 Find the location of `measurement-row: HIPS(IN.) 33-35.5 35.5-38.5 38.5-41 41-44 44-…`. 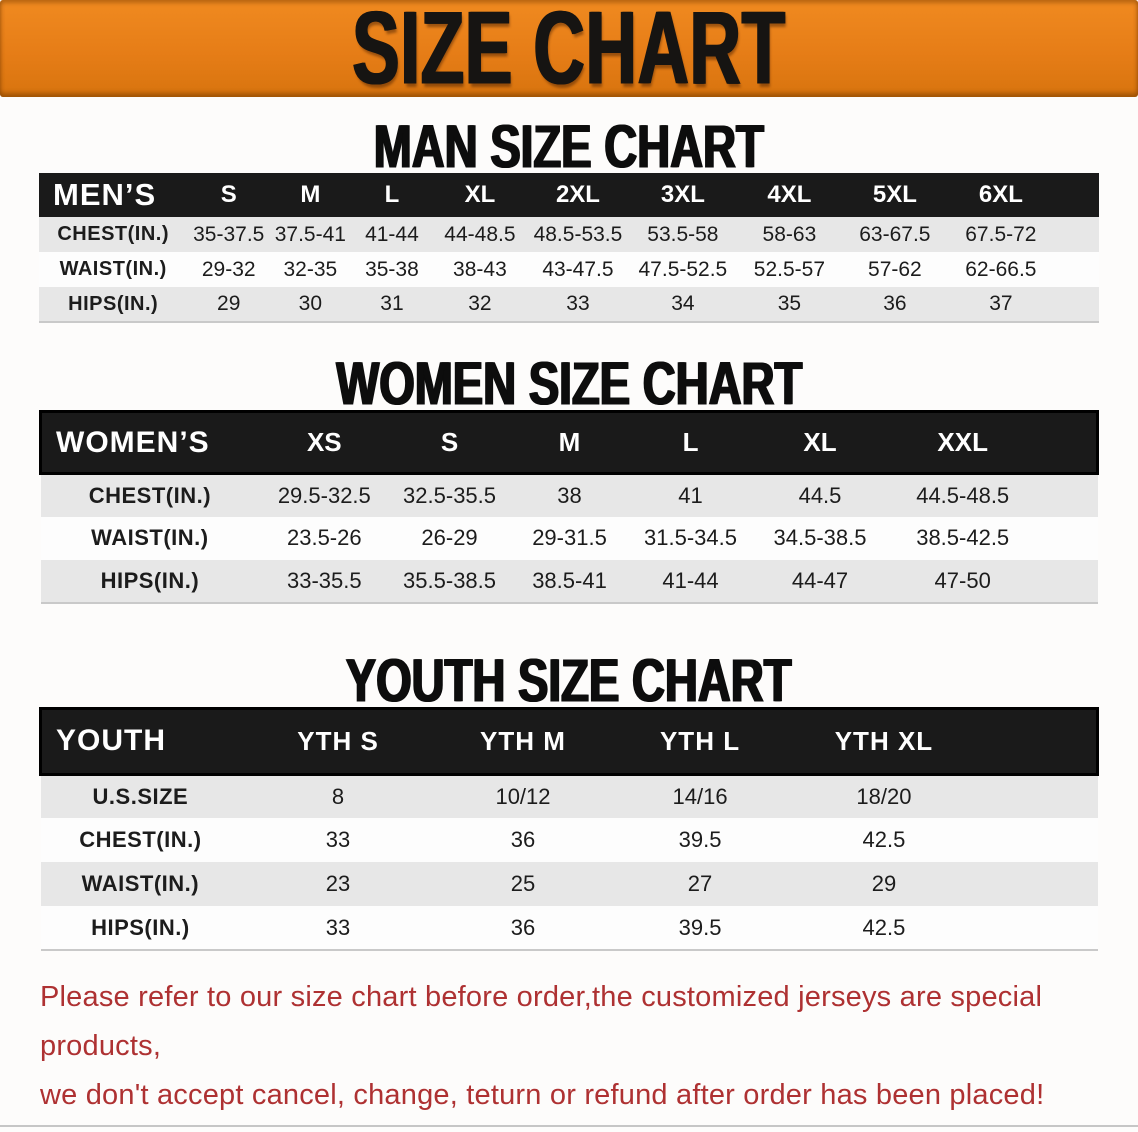

measurement-row: HIPS(IN.) 33-35.5 35.5-38.5 38.5-41 41-44 44-… is located at coordinates (569, 581).